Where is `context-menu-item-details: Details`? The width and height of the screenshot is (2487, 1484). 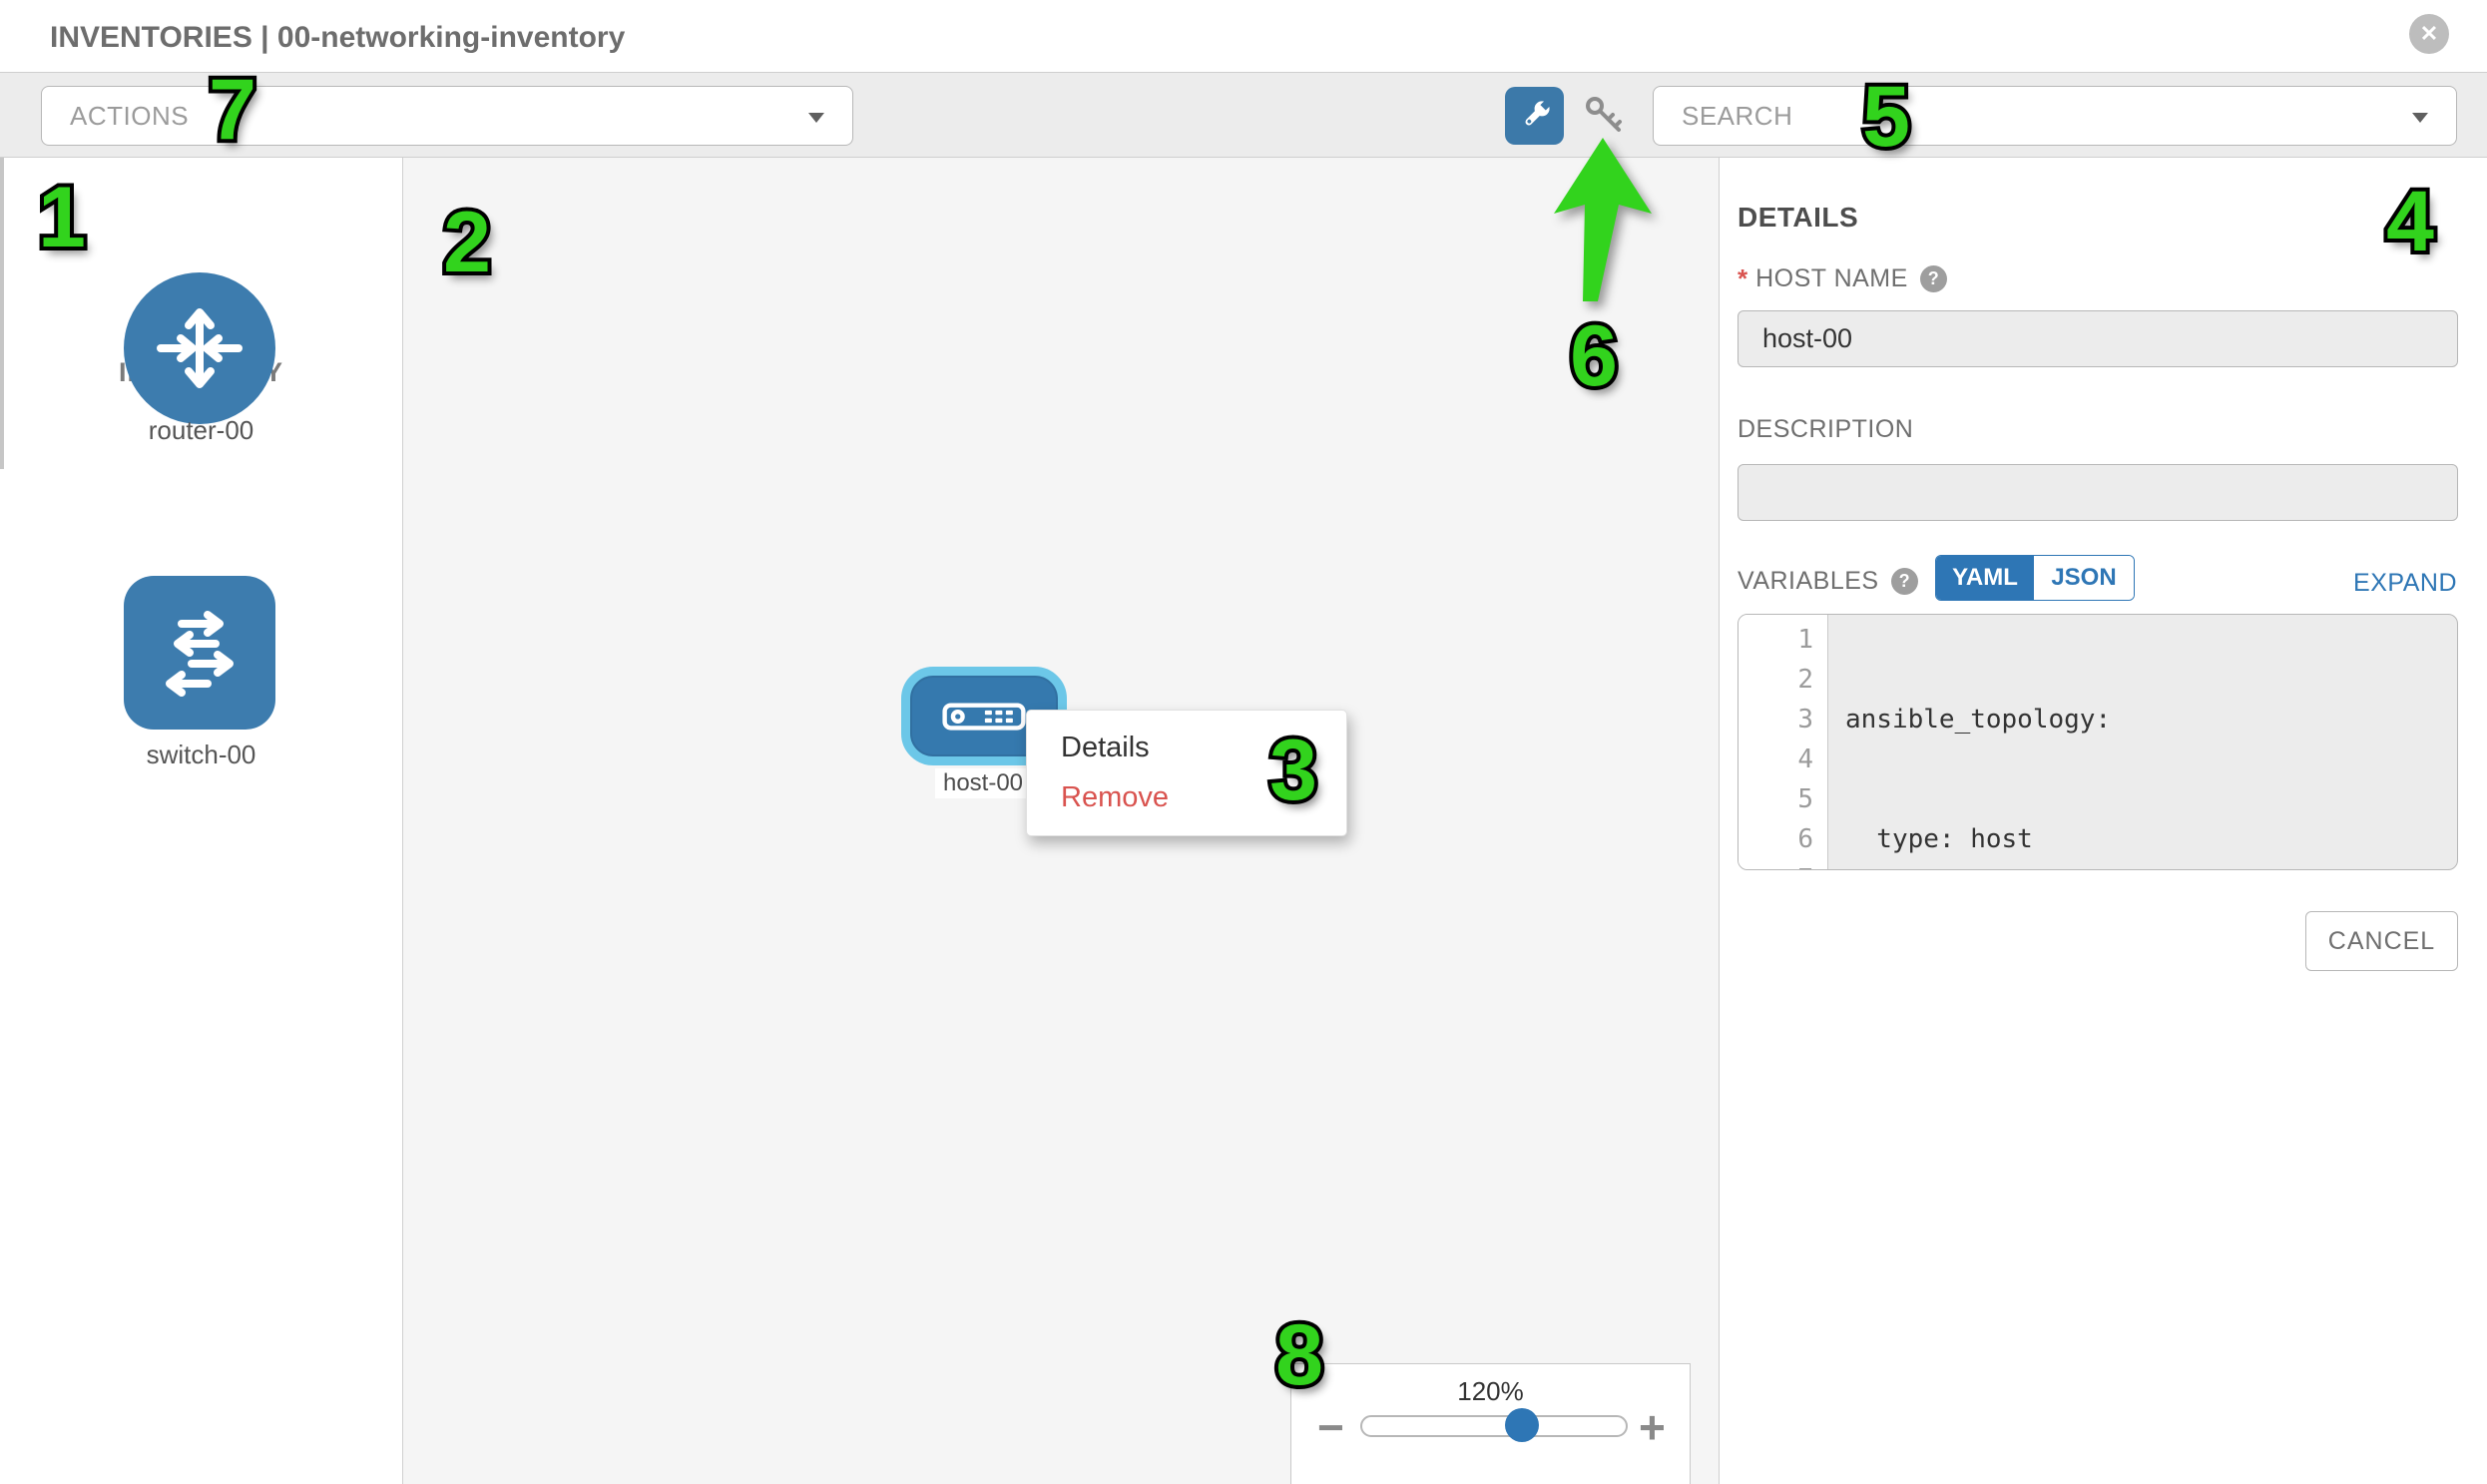
context-menu-item-details: Details is located at coordinates (1105, 747).